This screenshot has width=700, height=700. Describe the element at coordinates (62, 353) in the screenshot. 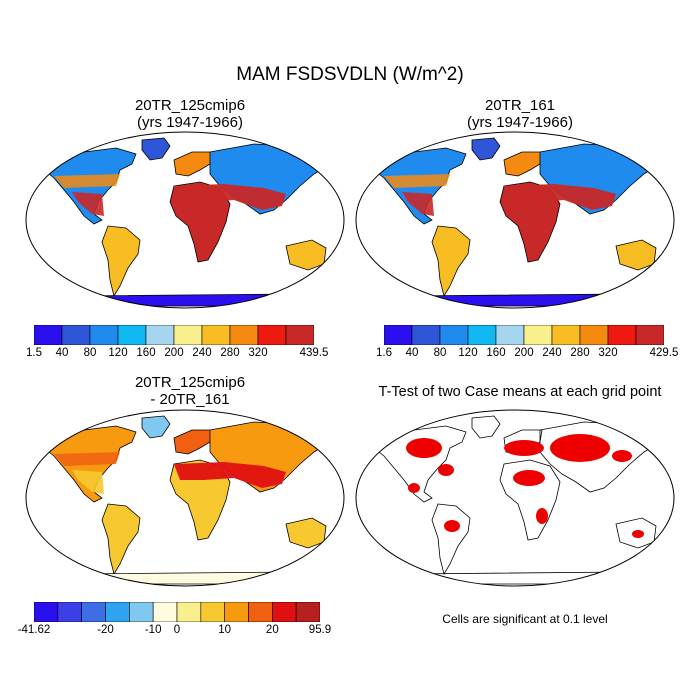

I see `colorbar-a-label-1: 40` at that location.